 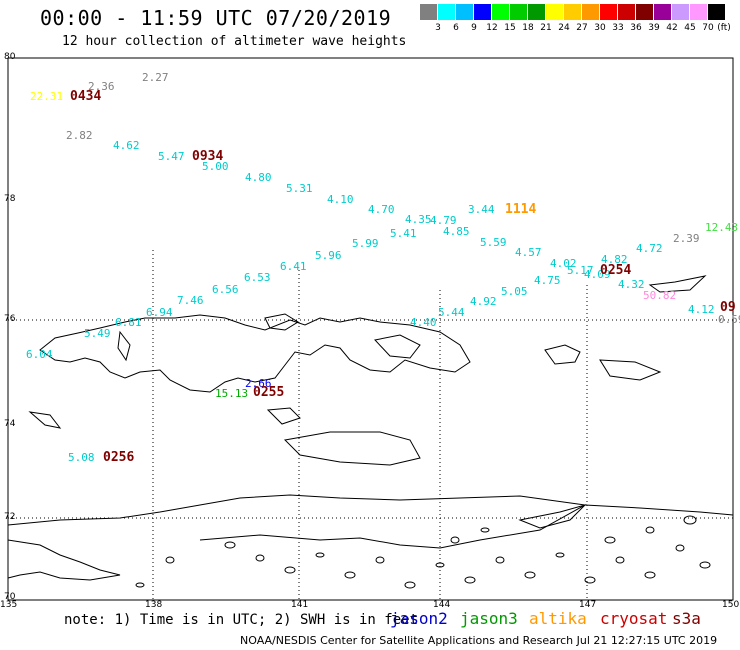 I want to click on lon-label-150: 150, so click(x=731, y=605).